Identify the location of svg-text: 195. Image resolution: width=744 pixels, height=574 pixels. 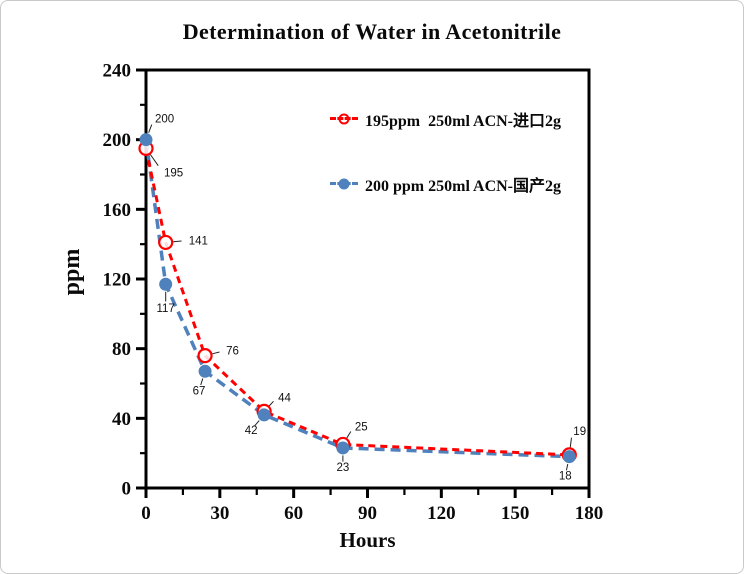
(173, 173).